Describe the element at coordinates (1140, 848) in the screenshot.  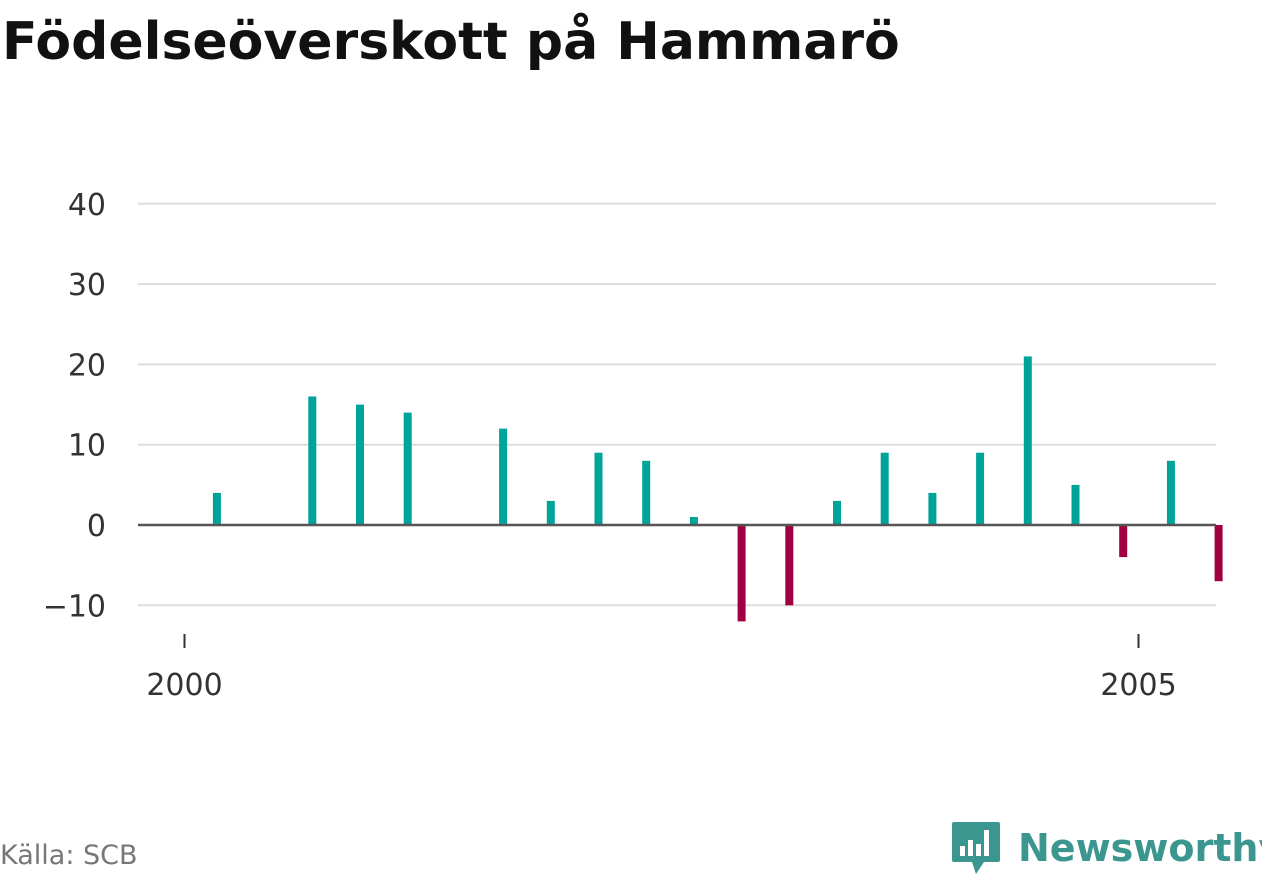
I see `brand-name: Newsworthy` at that location.